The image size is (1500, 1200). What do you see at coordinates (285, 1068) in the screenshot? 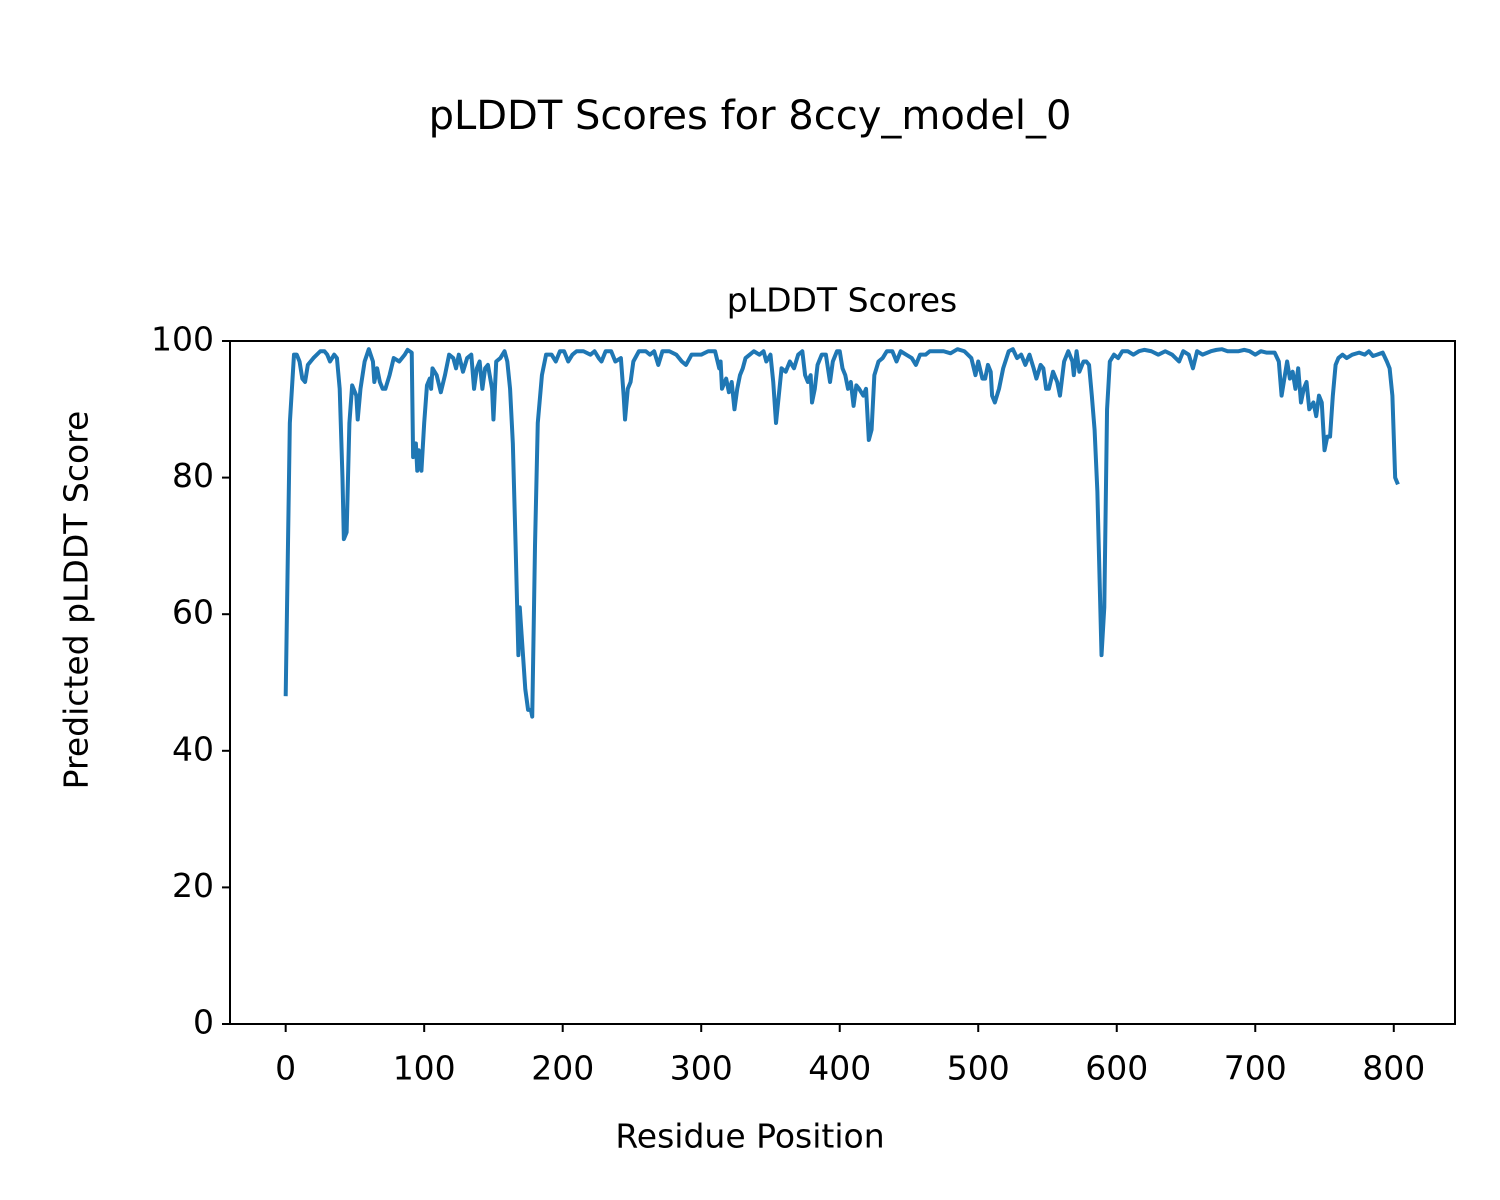
I see `x-tick-label: 0` at bounding box center [285, 1068].